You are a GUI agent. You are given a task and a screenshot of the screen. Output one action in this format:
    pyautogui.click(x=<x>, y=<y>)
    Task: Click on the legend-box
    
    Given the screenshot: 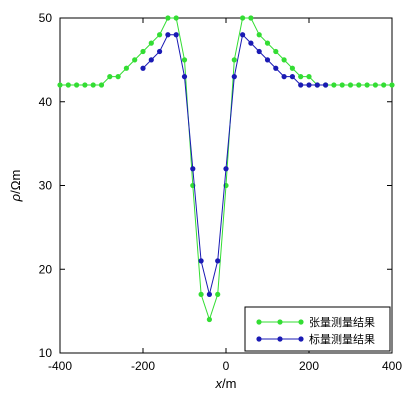 What is the action you would take?
    pyautogui.click(x=317, y=329)
    